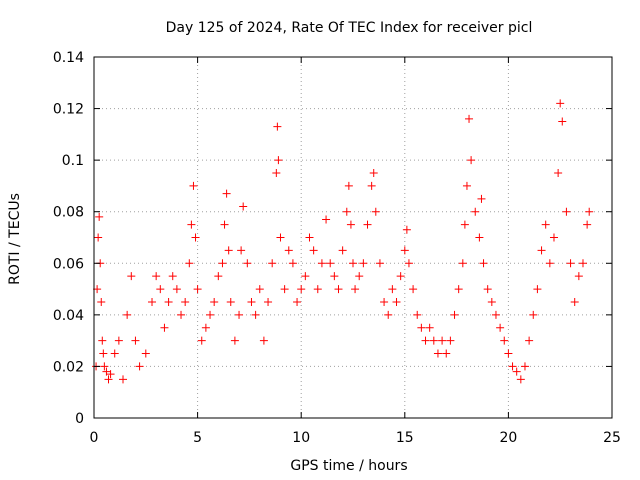  Describe the element at coordinates (68, 213) in the screenshot. I see `y-tick-label: 0.08` at that location.